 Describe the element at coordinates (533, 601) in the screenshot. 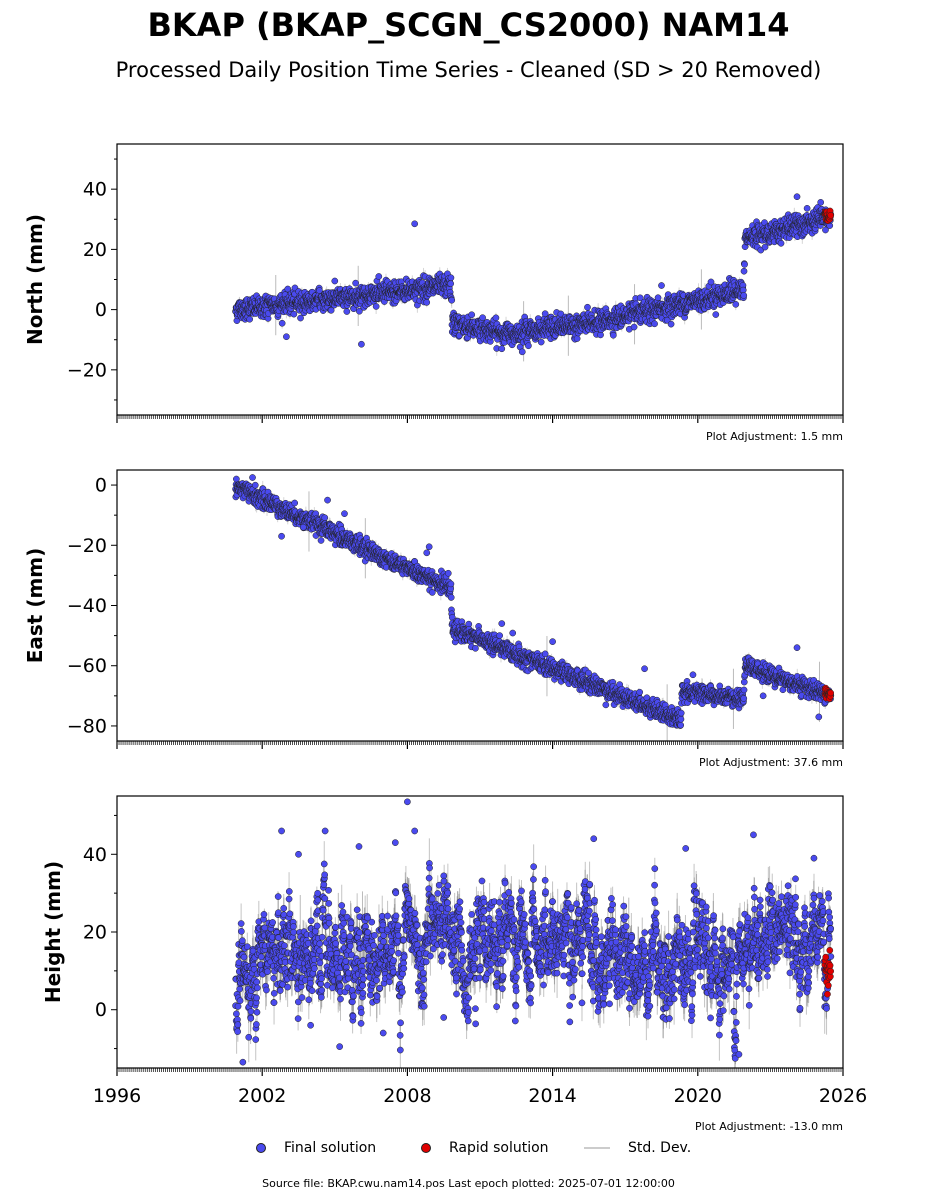

I see `east-final-points` at that location.